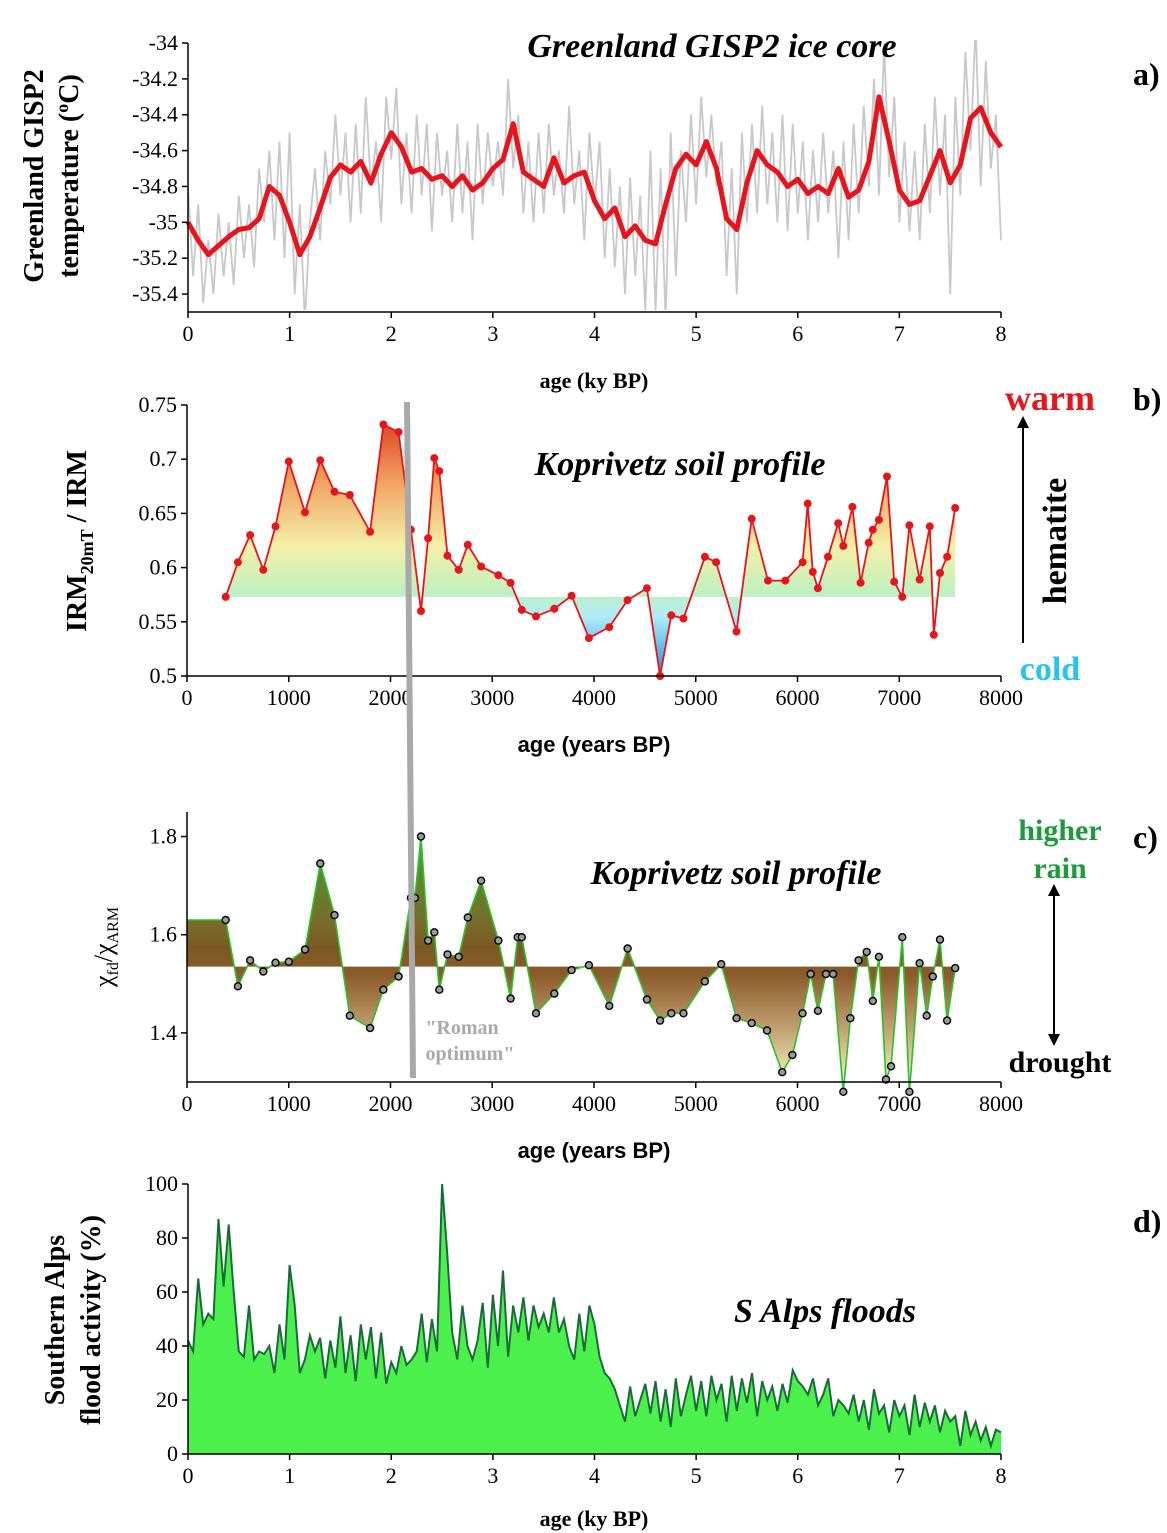 The image size is (1167, 1533). I want to click on higher-rain-label-2: rain, so click(1060, 868).